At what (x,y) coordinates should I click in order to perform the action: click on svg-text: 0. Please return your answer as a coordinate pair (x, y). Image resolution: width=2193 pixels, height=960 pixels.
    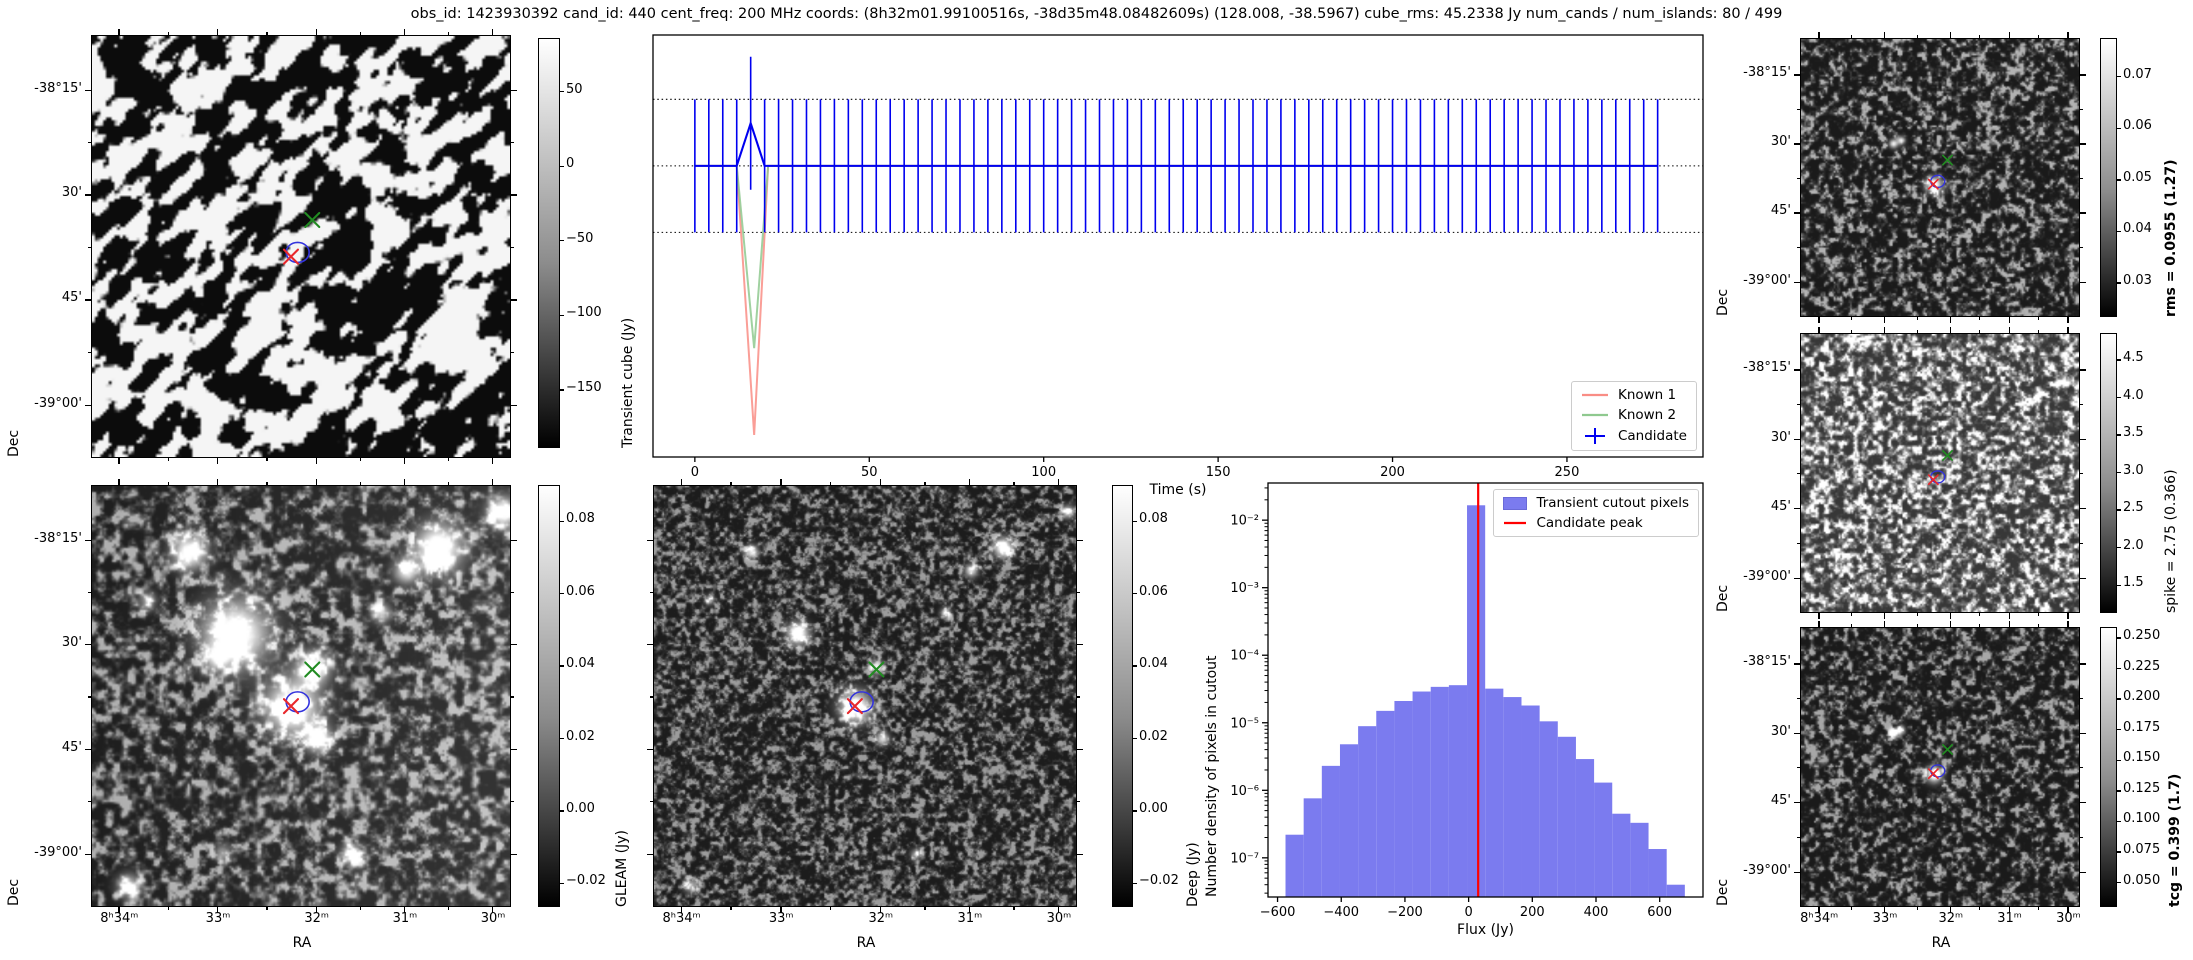
    Looking at the image, I should click on (695, 472).